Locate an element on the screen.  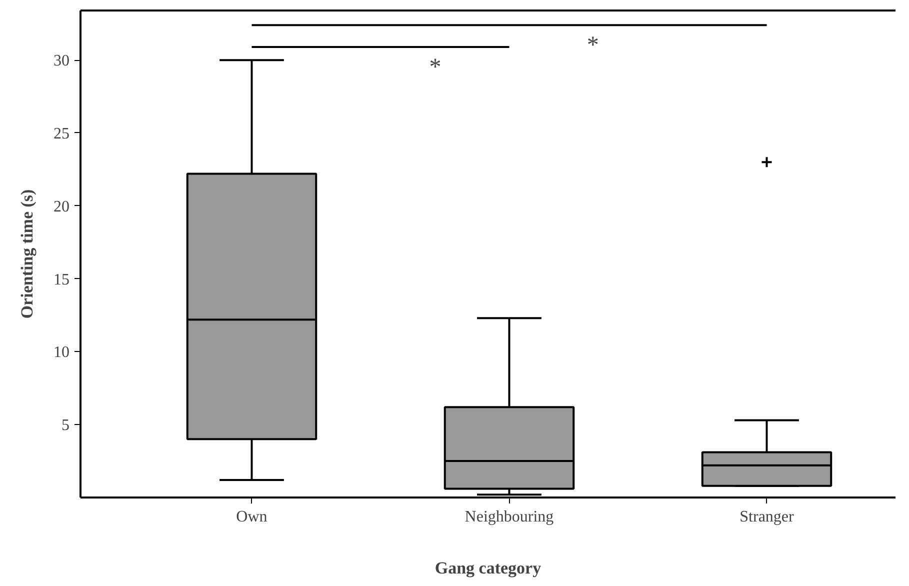
x-tick-label: Stranger is located at coordinates (767, 517).